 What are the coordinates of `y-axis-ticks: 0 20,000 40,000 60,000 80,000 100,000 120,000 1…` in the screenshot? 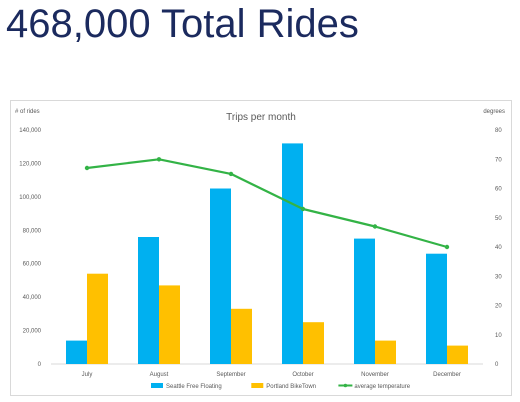 It's located at (30, 248).